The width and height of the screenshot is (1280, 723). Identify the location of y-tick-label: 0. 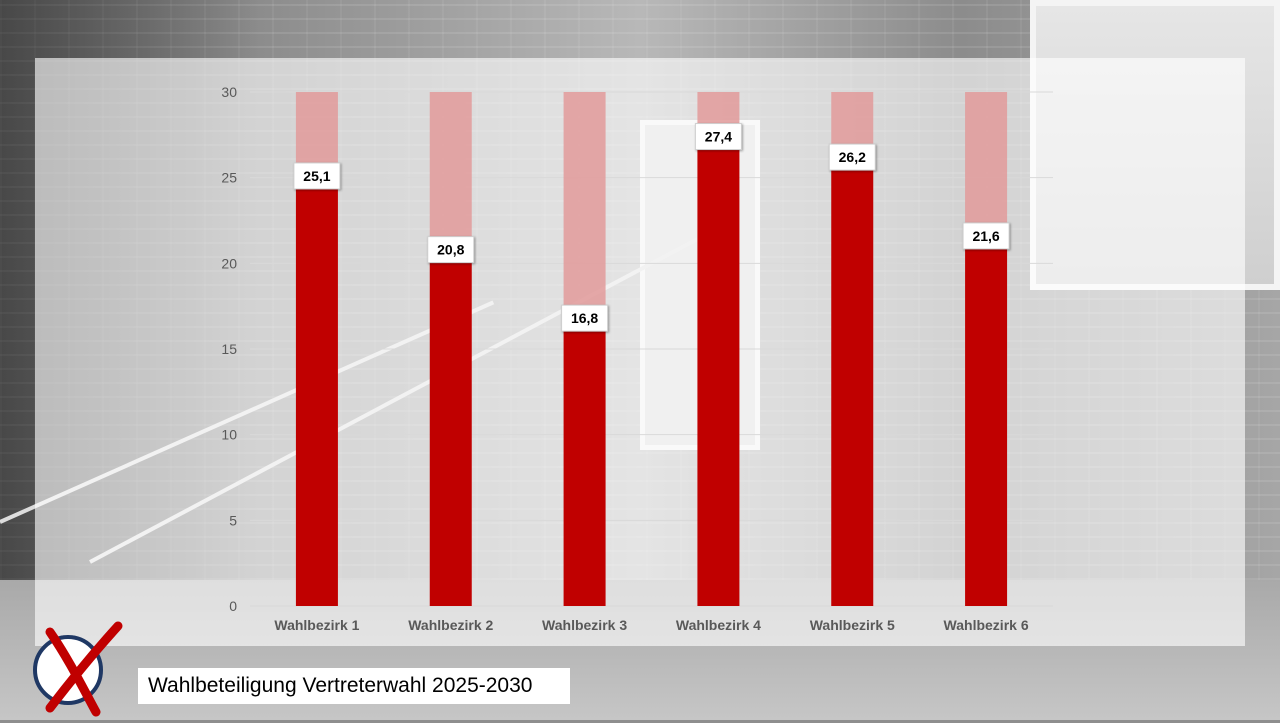
(233, 606).